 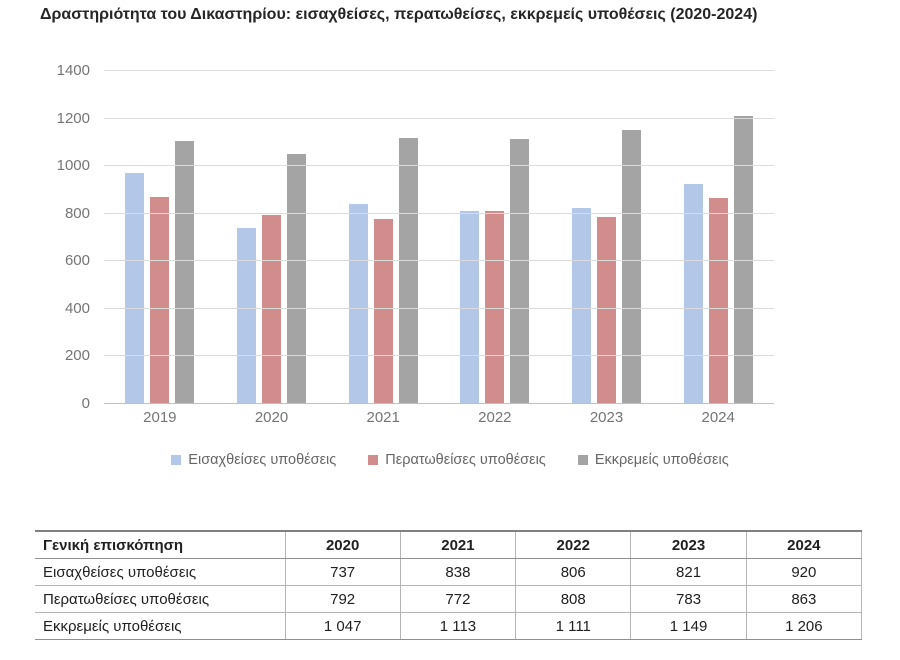 What do you see at coordinates (688, 572) in the screenshot?
I see `table-cell-value: 821` at bounding box center [688, 572].